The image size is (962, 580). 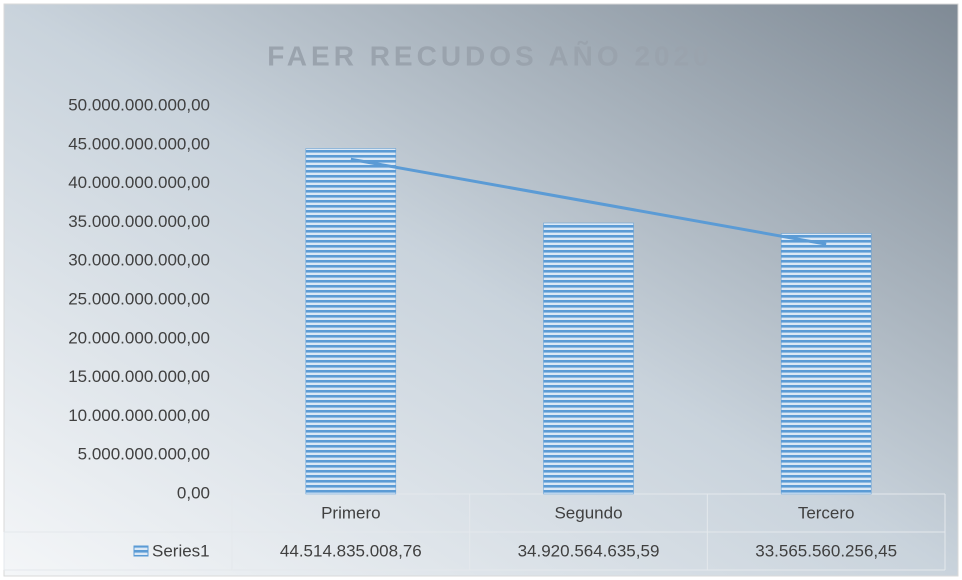 What do you see at coordinates (139, 337) in the screenshot?
I see `y-tick-label: 20.000.000.000,00` at bounding box center [139, 337].